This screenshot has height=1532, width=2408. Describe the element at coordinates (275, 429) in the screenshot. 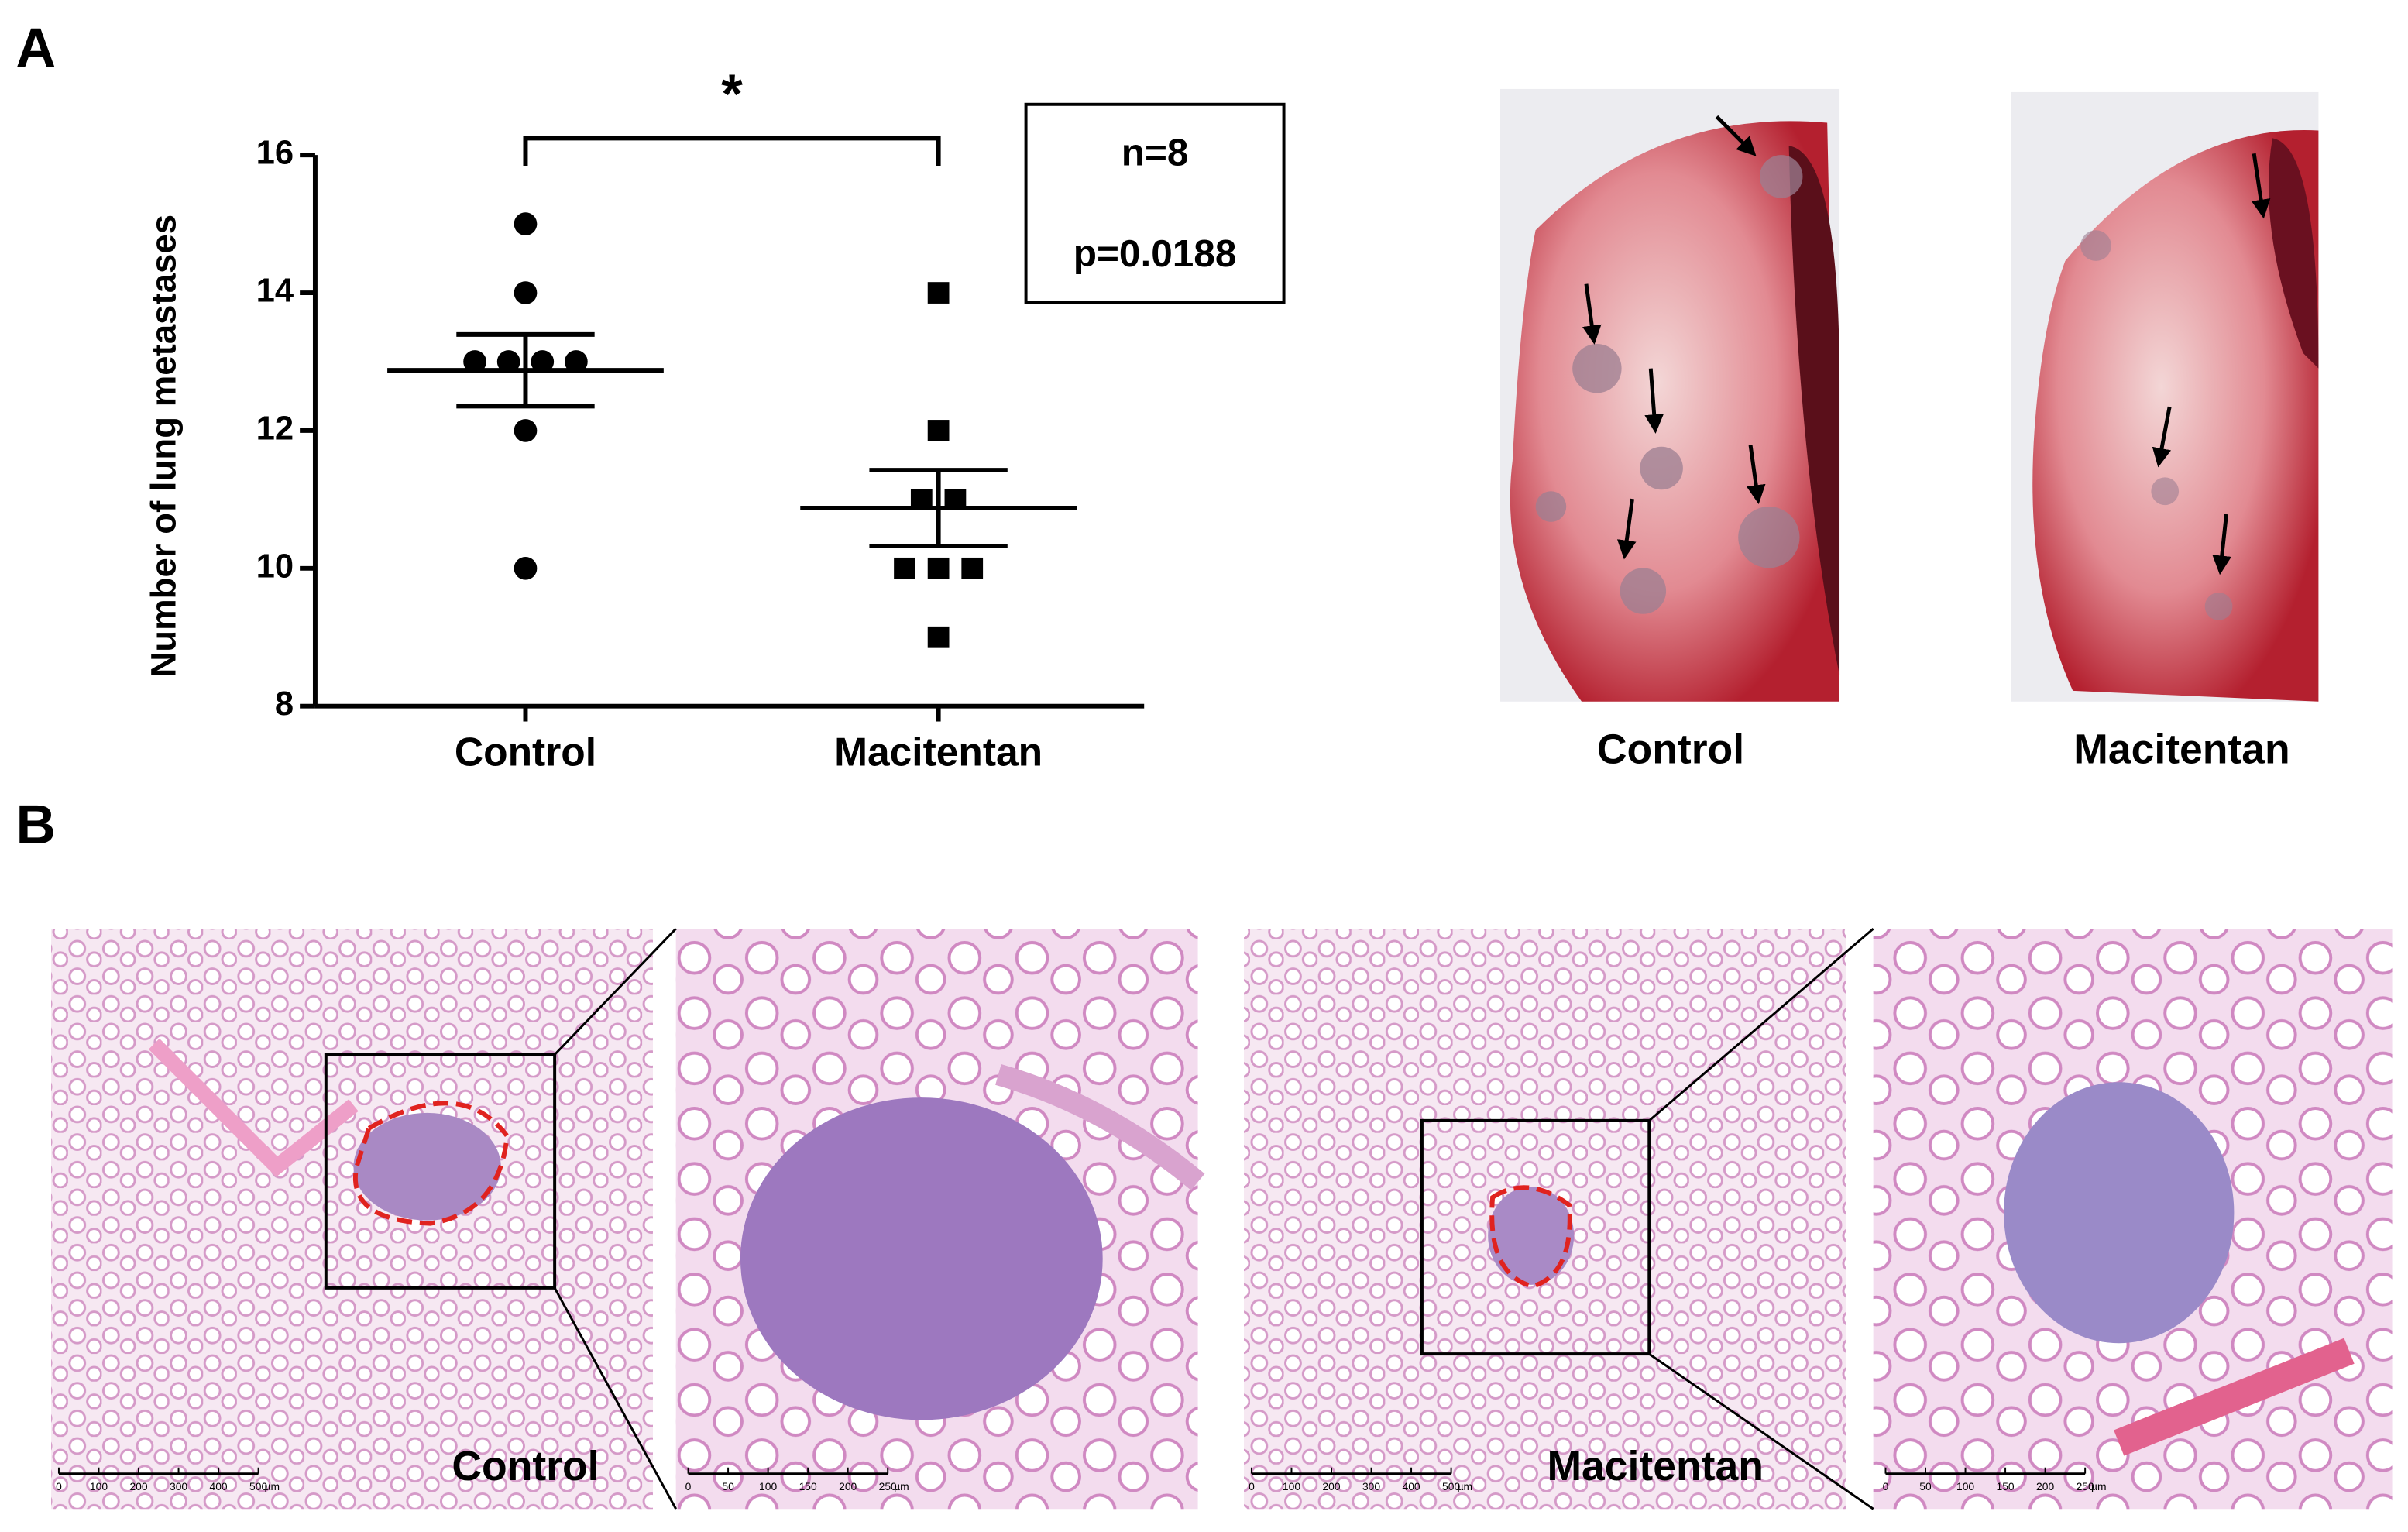

I see `y-tick-label: 12` at that location.